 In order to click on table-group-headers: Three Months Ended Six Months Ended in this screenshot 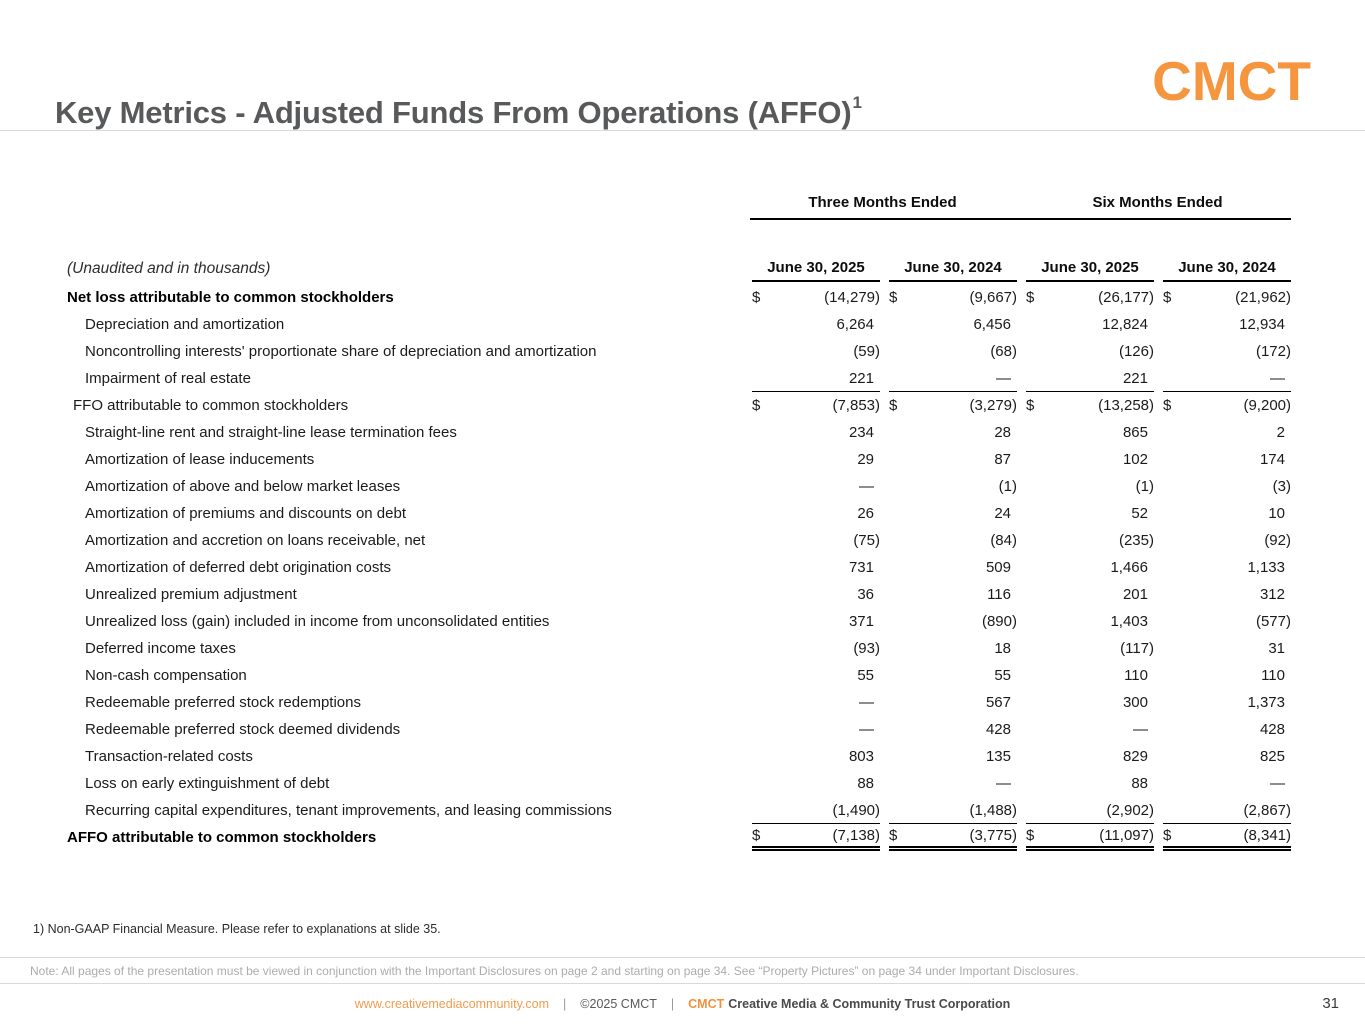, I will do `click(679, 203)`.